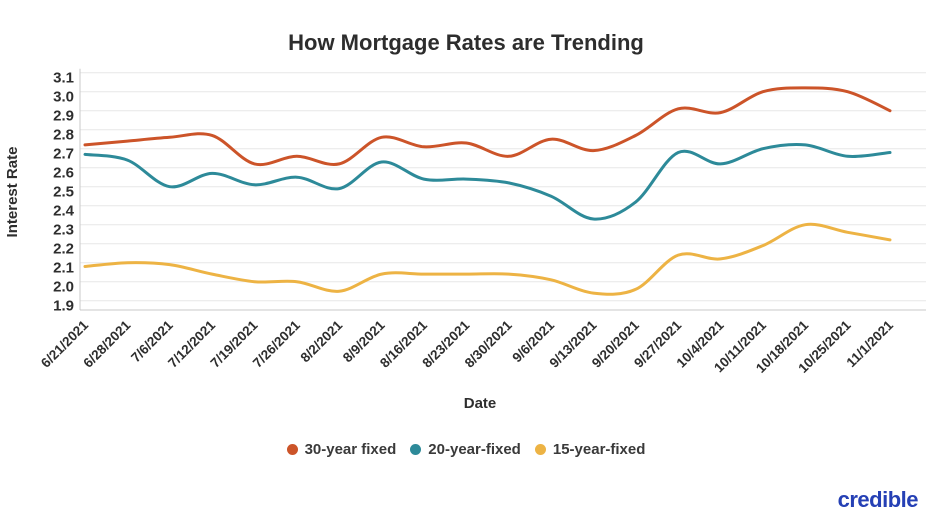  Describe the element at coordinates (63, 192) in the screenshot. I see `y-tick-label: 2.5` at that location.